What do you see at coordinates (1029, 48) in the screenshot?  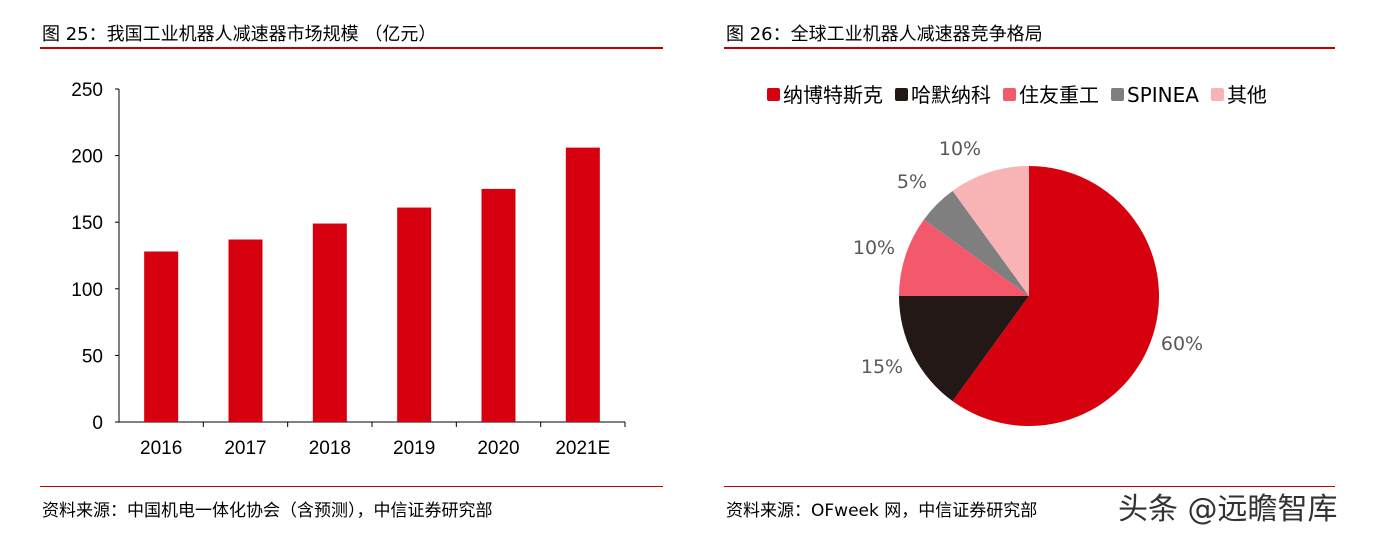 I see `title-rule-right` at bounding box center [1029, 48].